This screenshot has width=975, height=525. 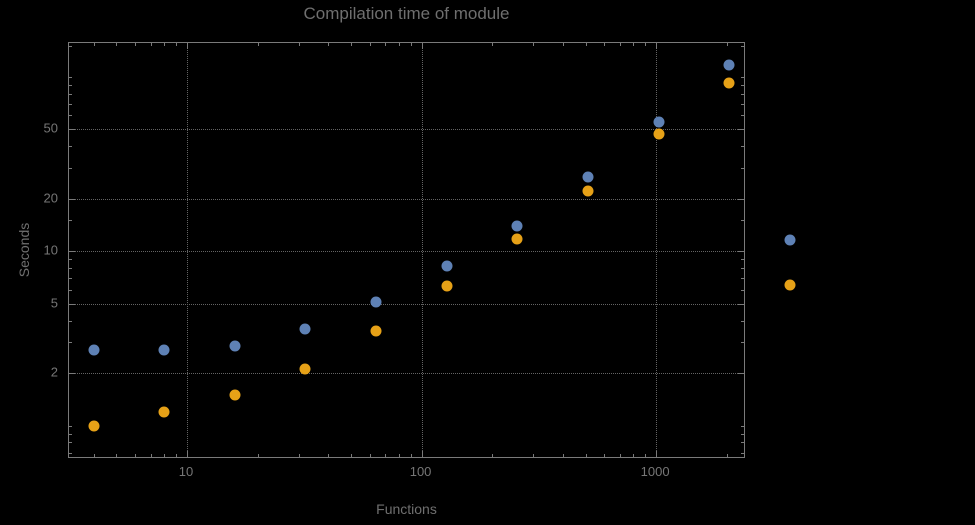 What do you see at coordinates (420, 471) in the screenshot?
I see `x-tick-label: 100` at bounding box center [420, 471].